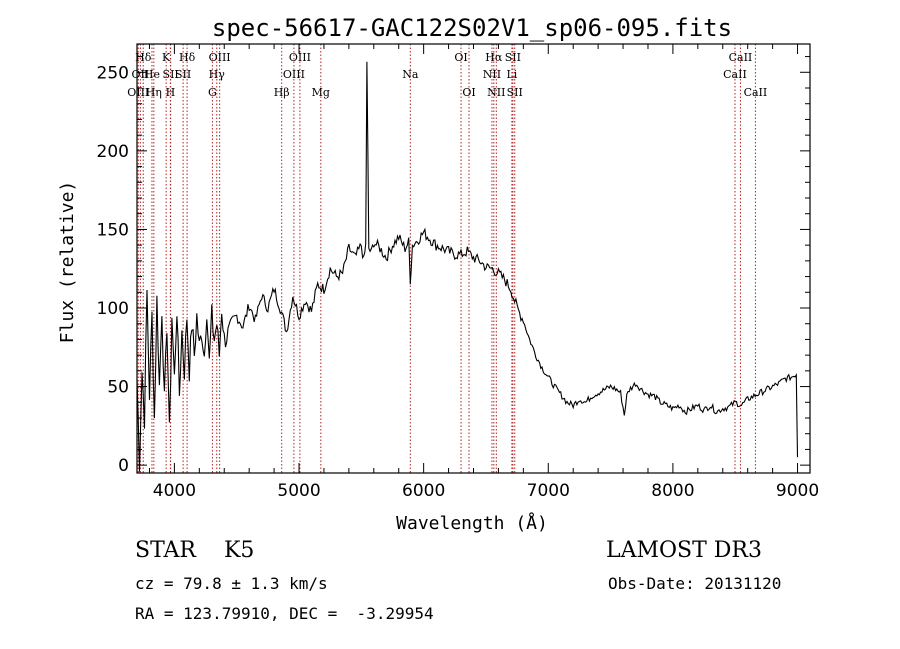  Describe the element at coordinates (174, 491) in the screenshot. I see `x-tick-label: 4000` at that location.